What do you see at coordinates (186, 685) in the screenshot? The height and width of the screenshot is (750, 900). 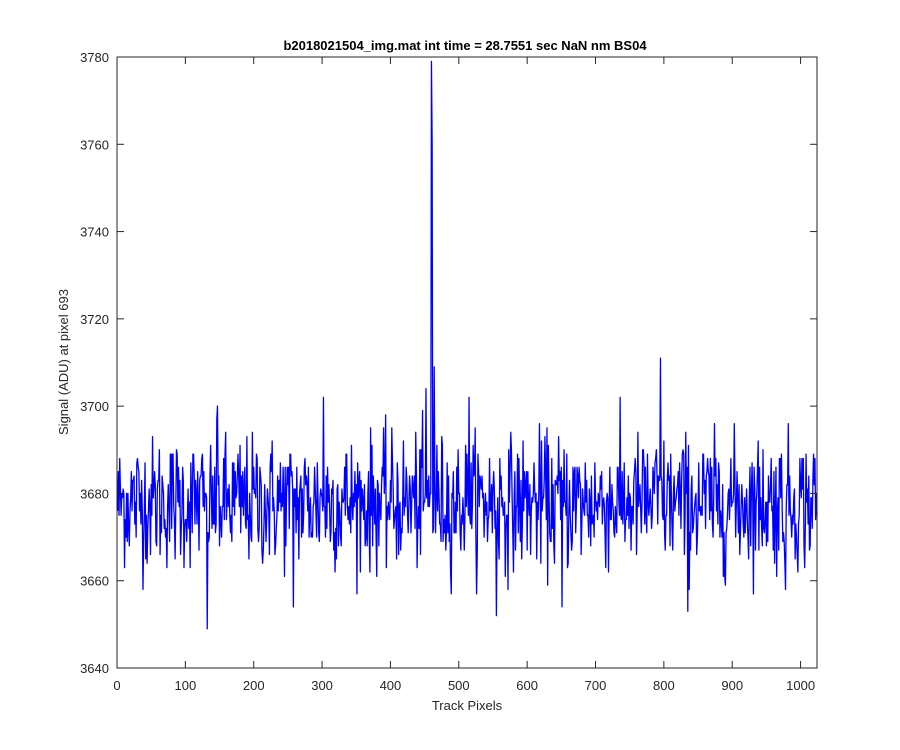 I see `x-tick-label: 100` at bounding box center [186, 685].